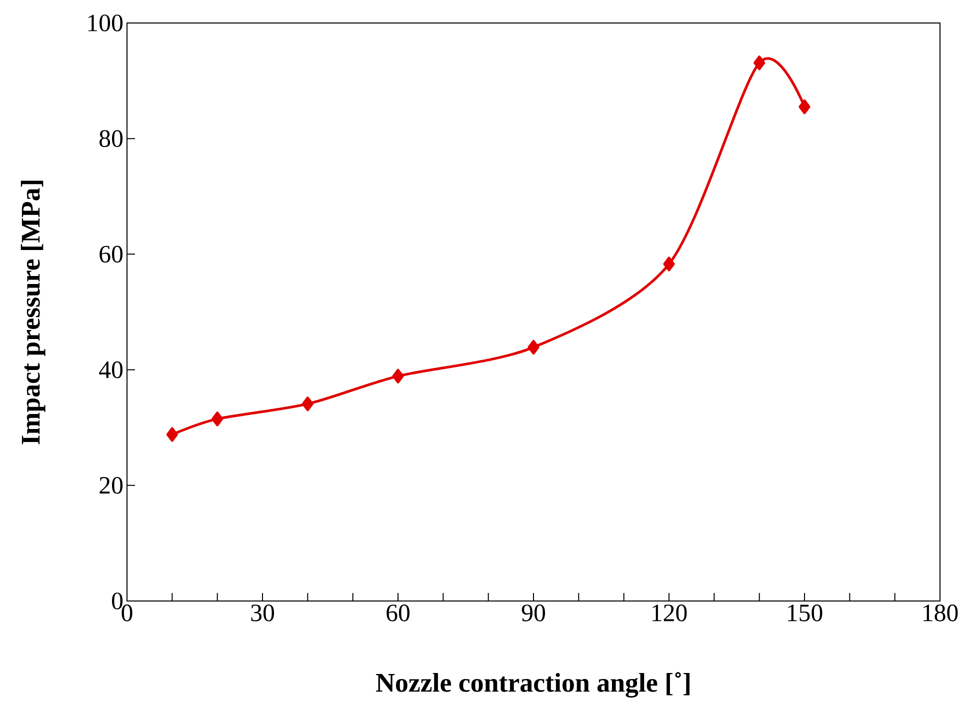 This screenshot has height=716, width=966. Describe the element at coordinates (805, 613) in the screenshot. I see `x-tick-label: 150` at that location.